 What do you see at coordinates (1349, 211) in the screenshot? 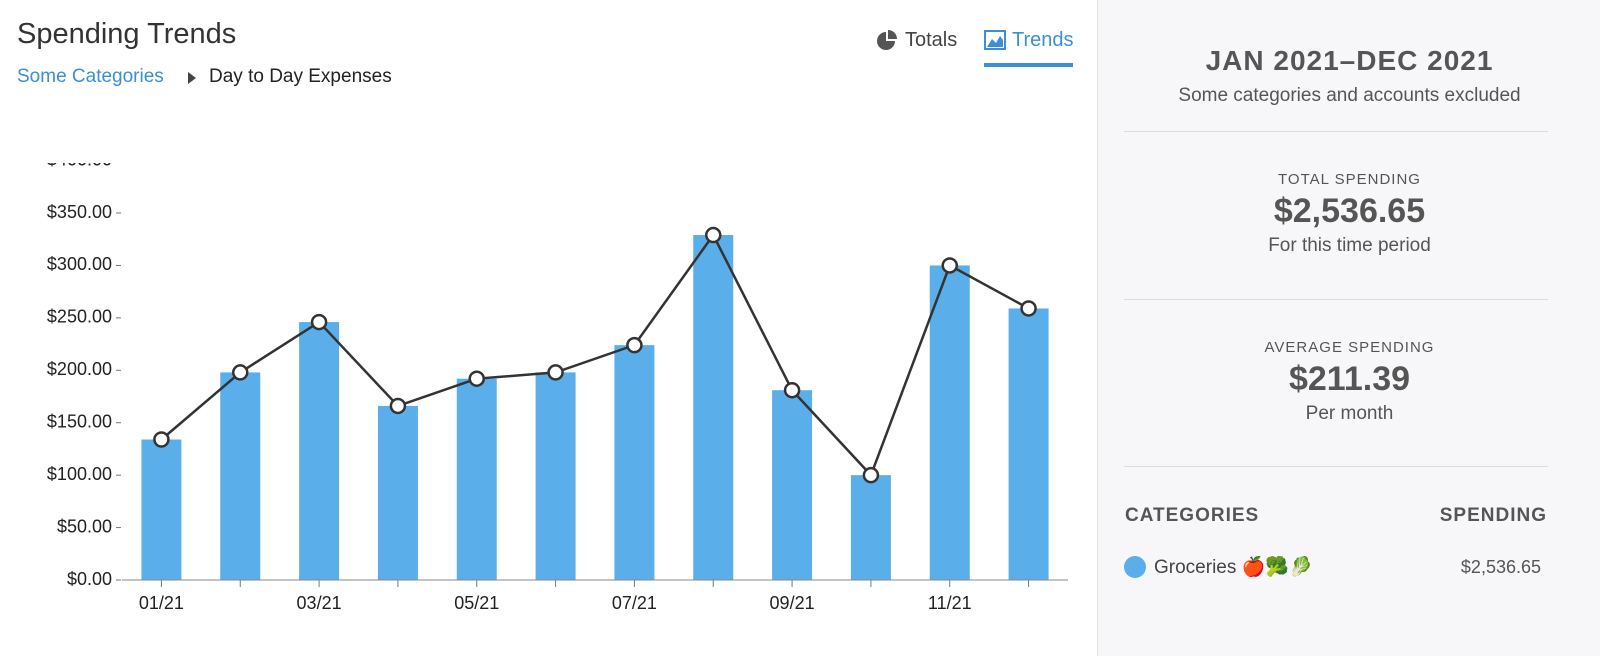
I see `total-value: $2,536.65` at bounding box center [1349, 211].